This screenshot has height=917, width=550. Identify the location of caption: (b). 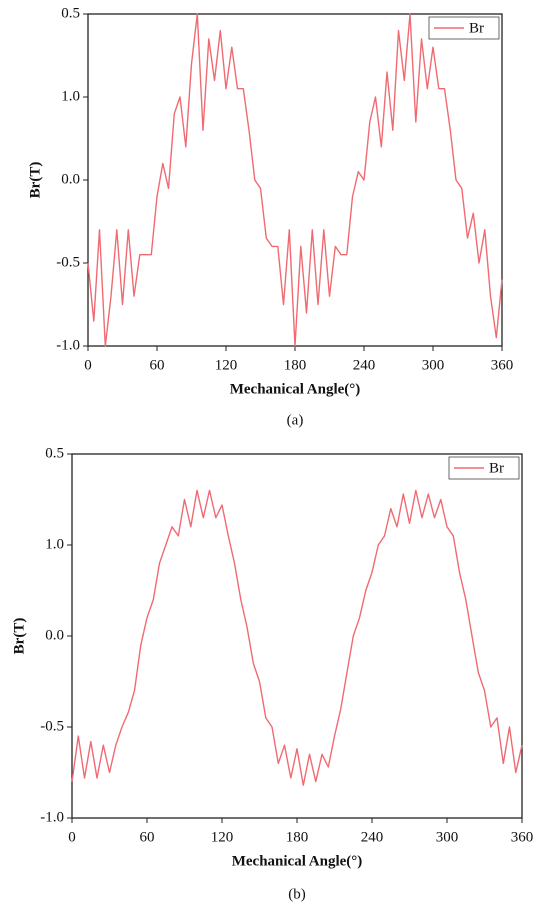
(297, 894).